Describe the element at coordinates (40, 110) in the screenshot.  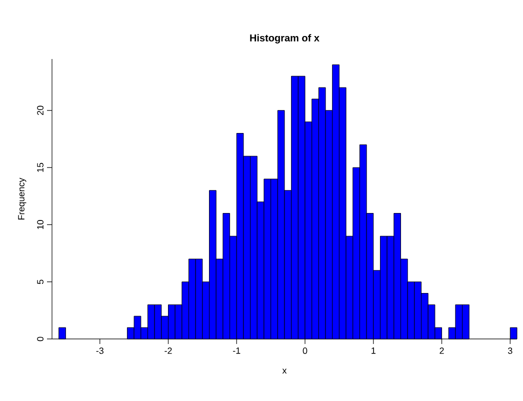
I see `y-tick-label: 20` at that location.